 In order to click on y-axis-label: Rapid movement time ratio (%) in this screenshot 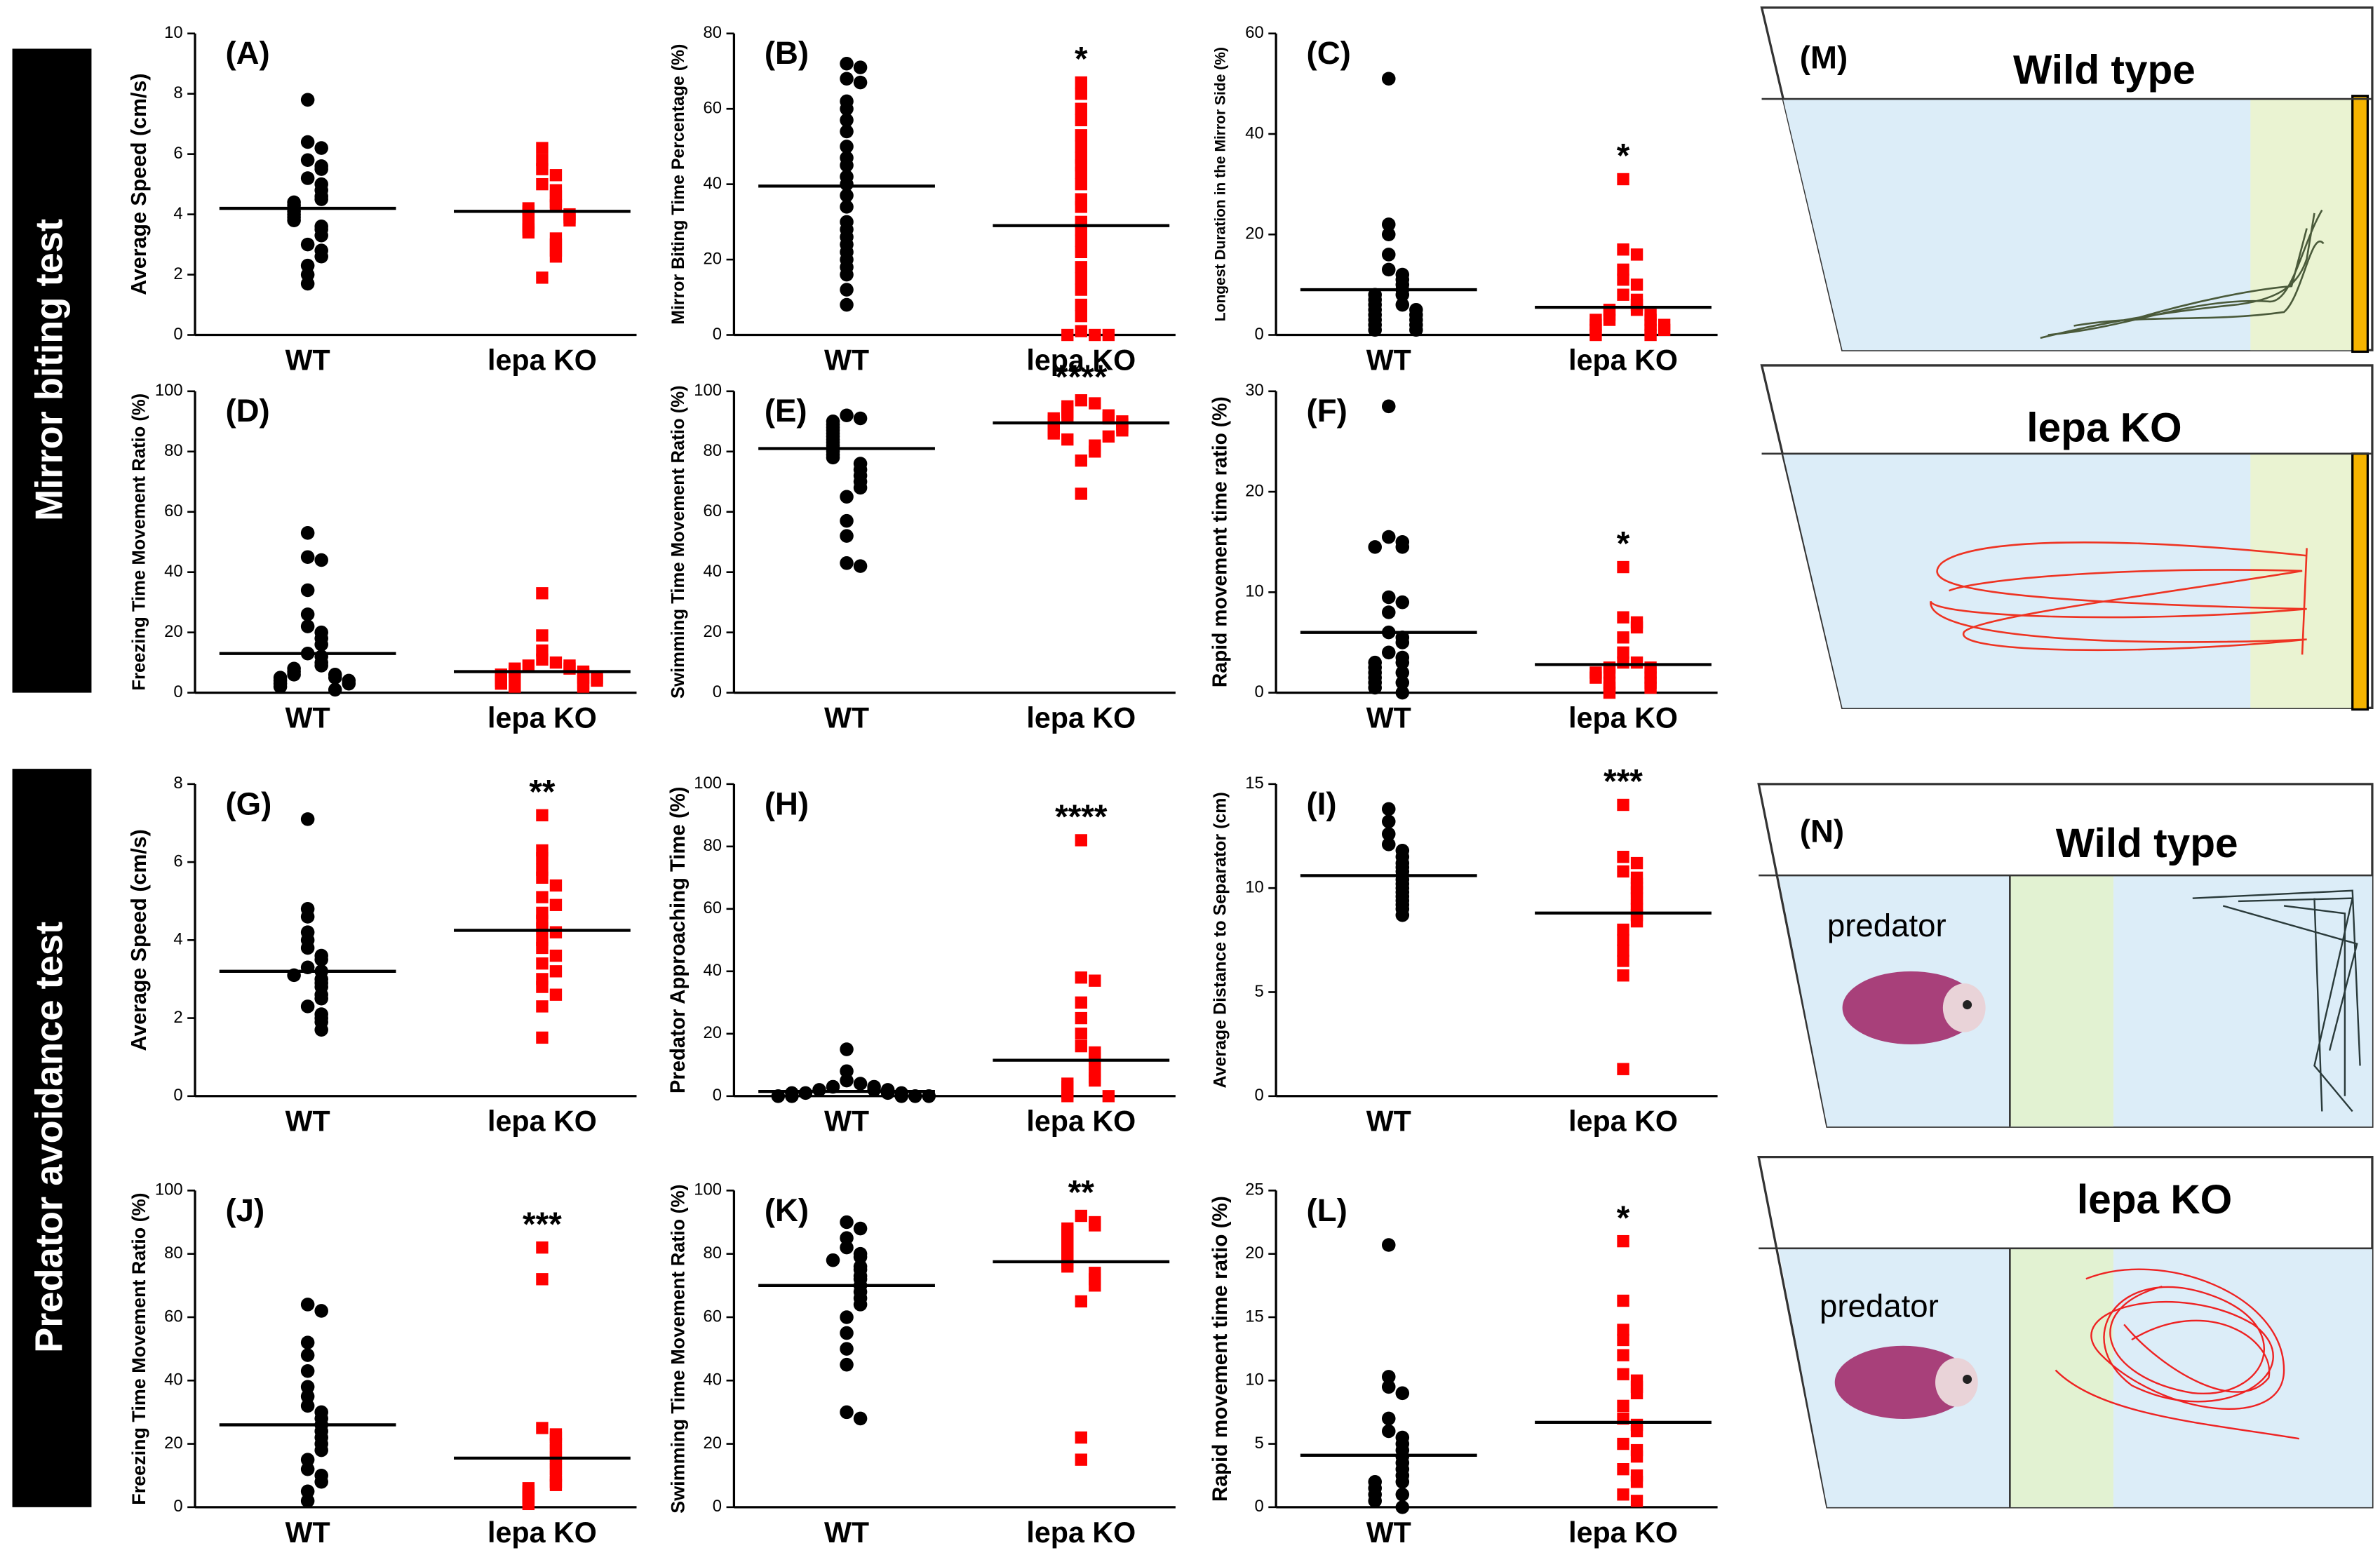, I will do `click(1220, 1349)`.